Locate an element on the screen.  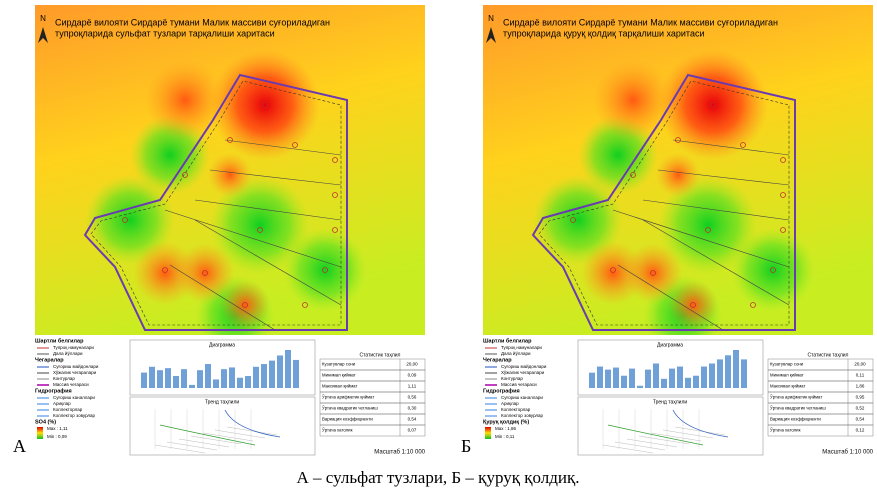
stats-value: 1,86 is located at coordinates (860, 386).